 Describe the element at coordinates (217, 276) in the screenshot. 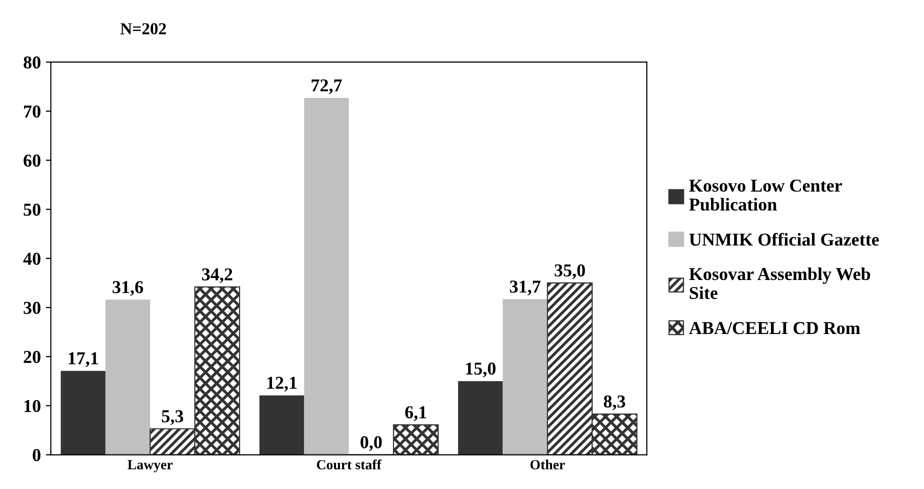

I see `data-label: 34,2` at that location.